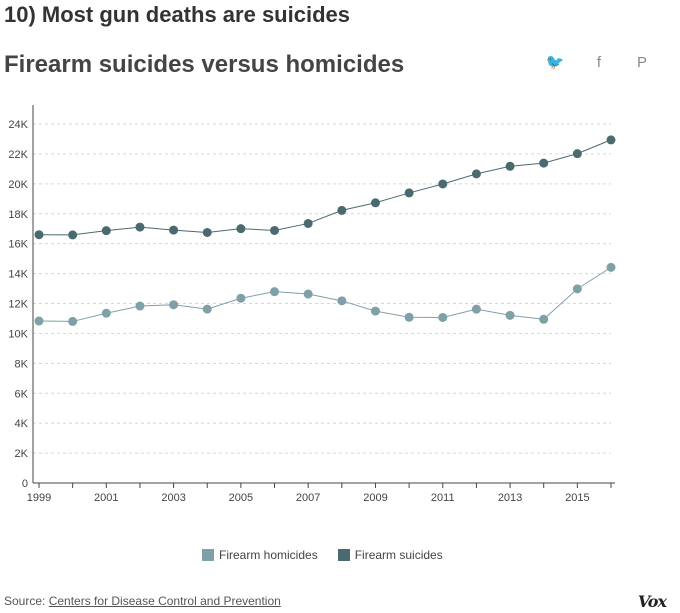 Image resolution: width=680 pixels, height=613 pixels. I want to click on y-tick-label: 2K, so click(22, 454).